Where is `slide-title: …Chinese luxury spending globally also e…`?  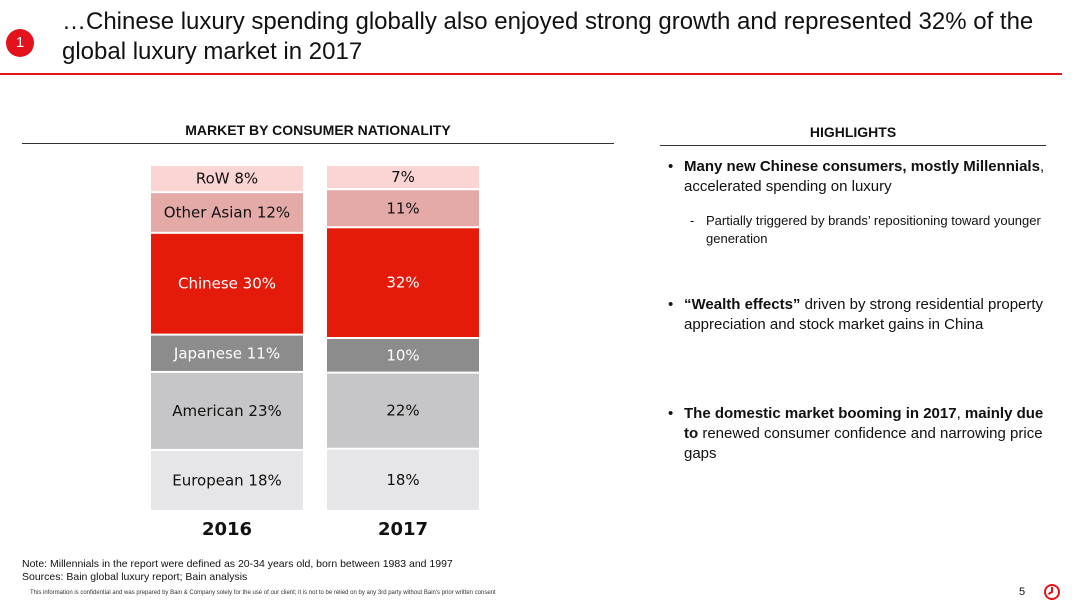
slide-title: …Chinese luxury spending globally also e… is located at coordinates (548, 36).